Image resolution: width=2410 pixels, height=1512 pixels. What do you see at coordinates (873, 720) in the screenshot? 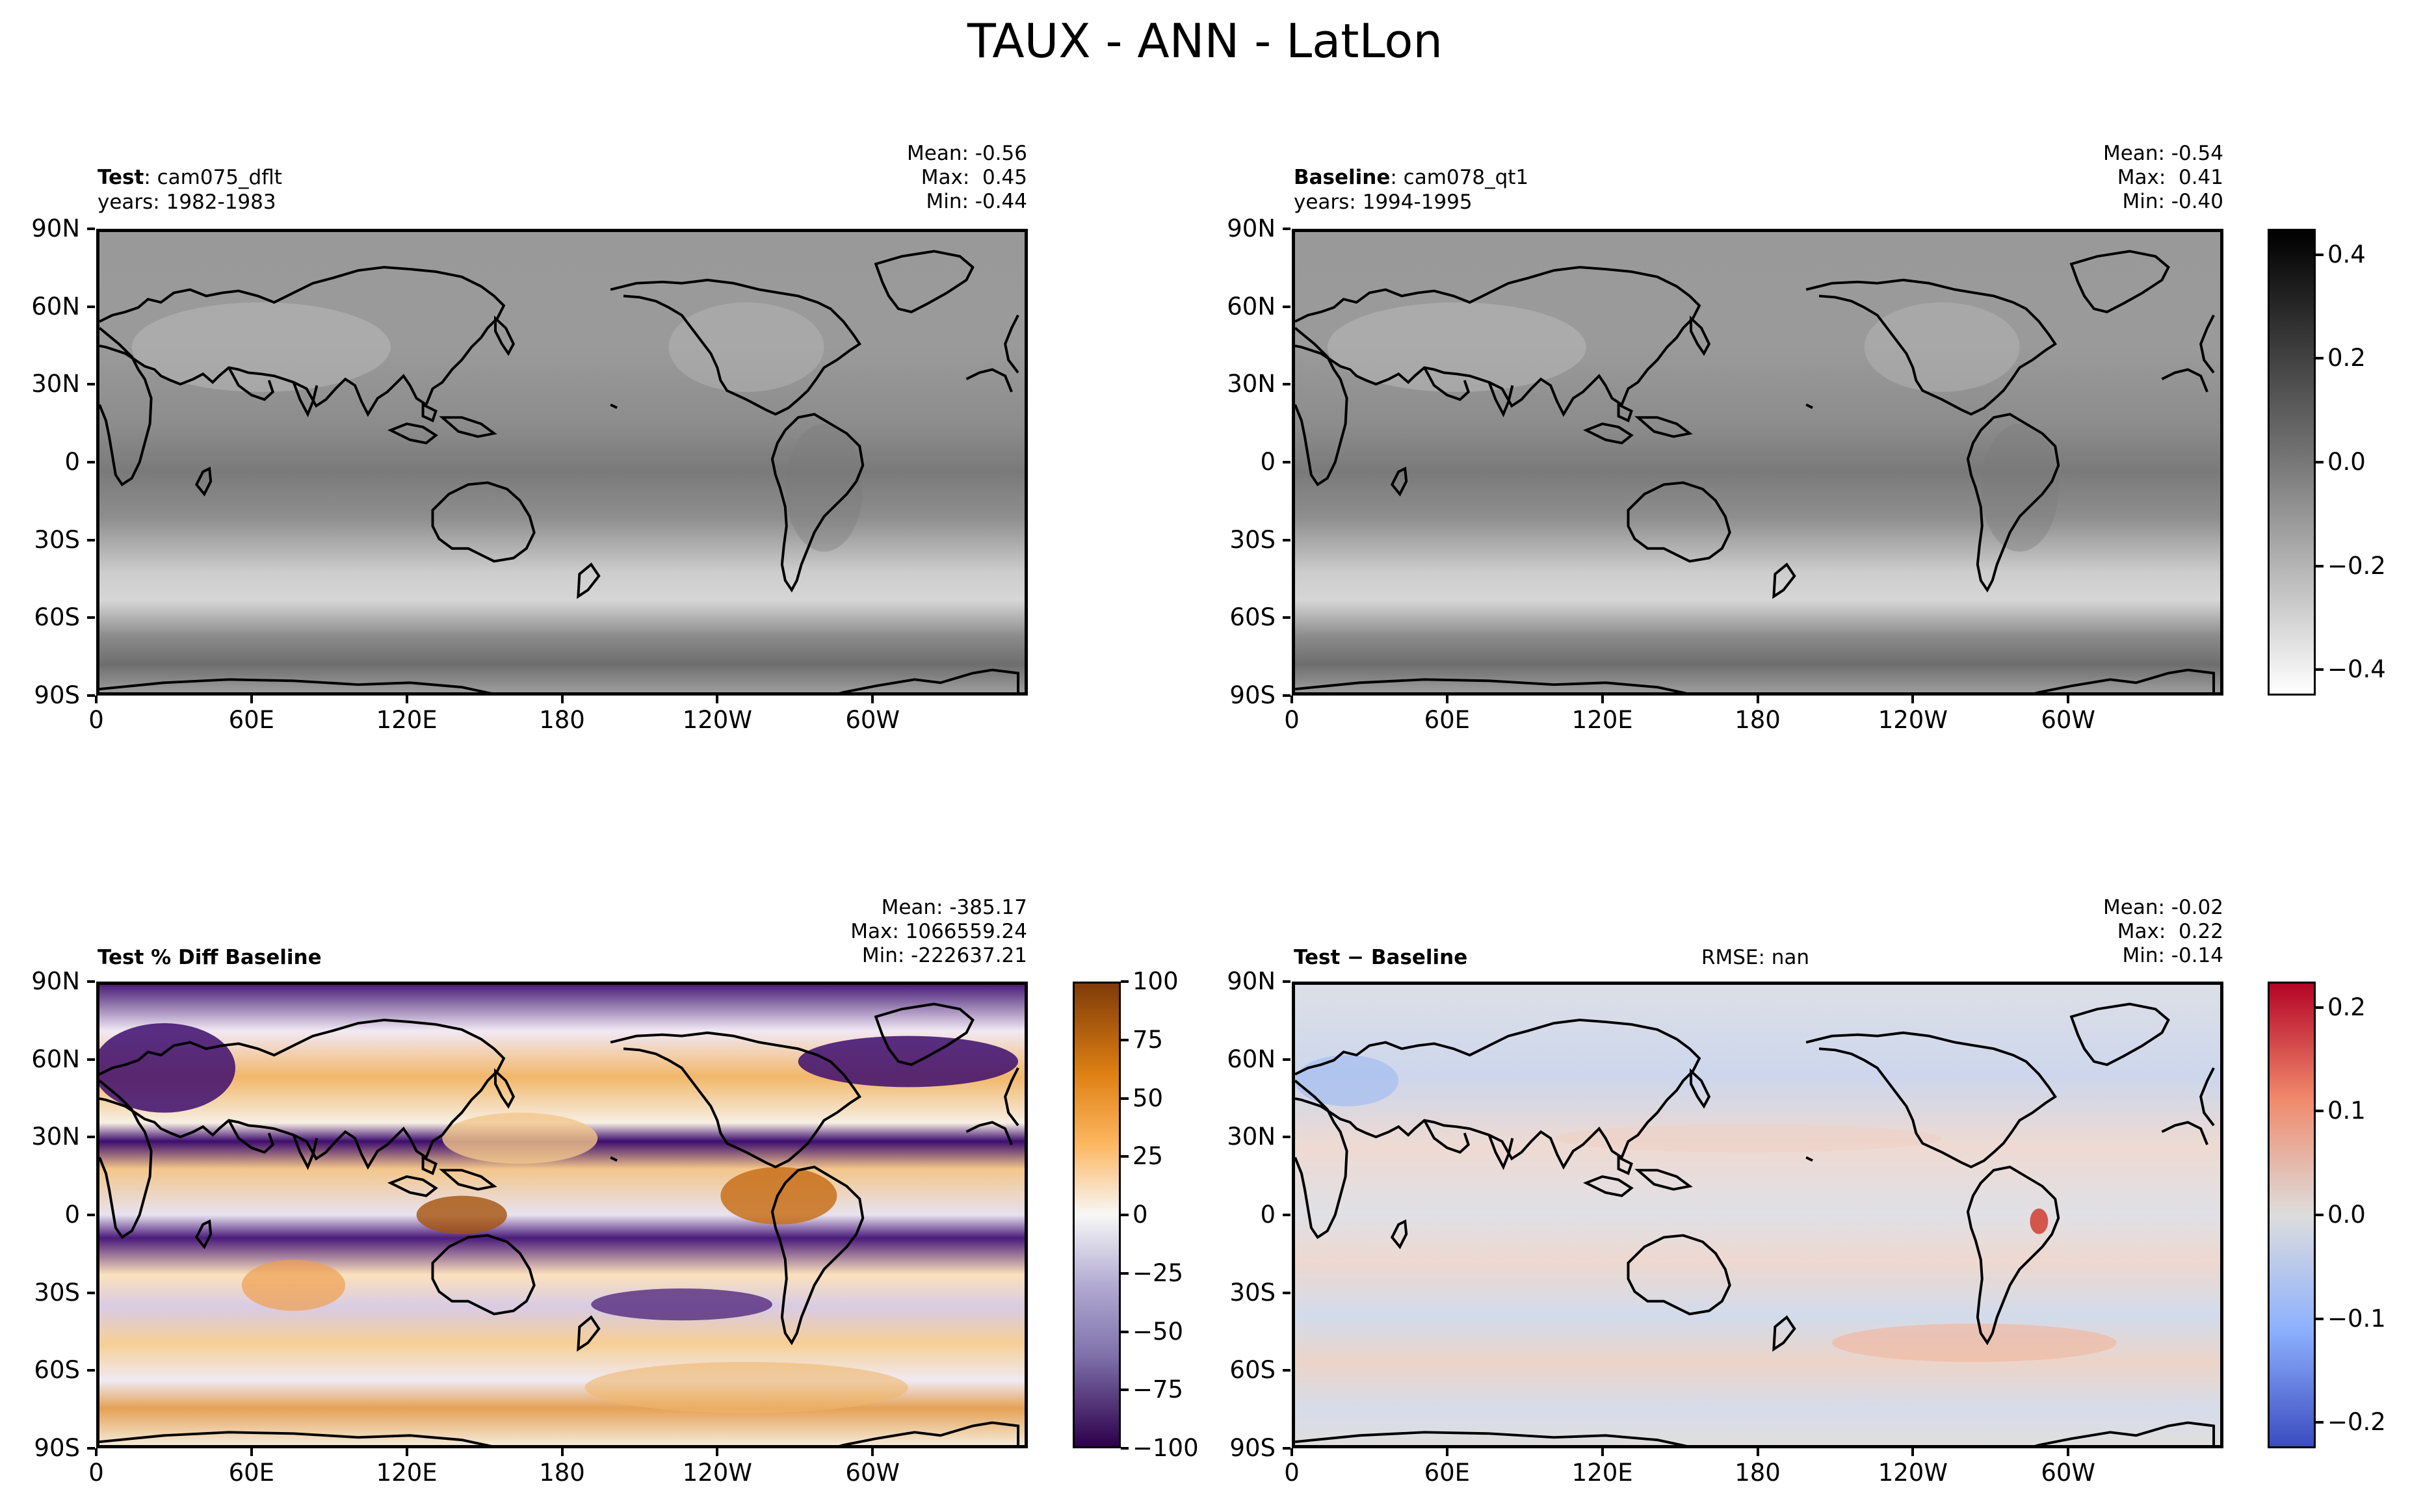
I see `test-xtick-label: 60W` at bounding box center [873, 720].